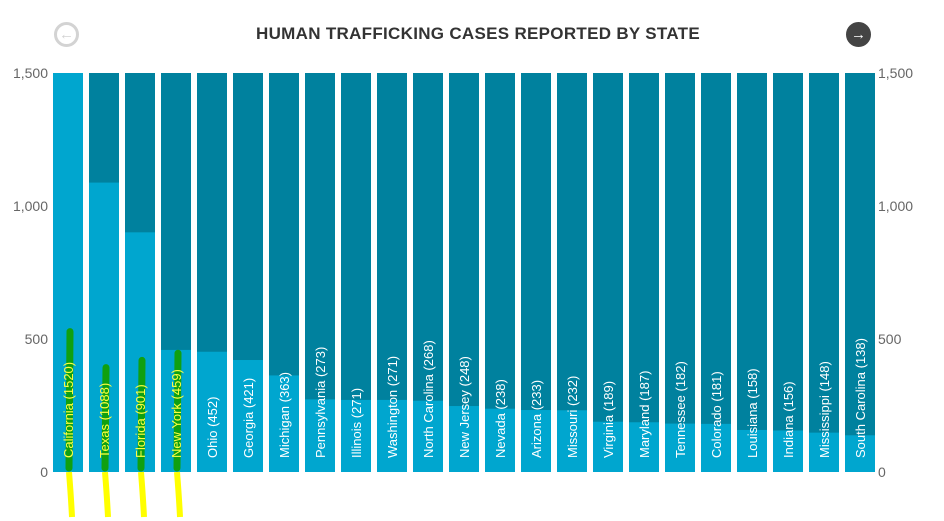  What do you see at coordinates (608, 419) in the screenshot?
I see `bar-label: Virginia (189)` at bounding box center [608, 419].